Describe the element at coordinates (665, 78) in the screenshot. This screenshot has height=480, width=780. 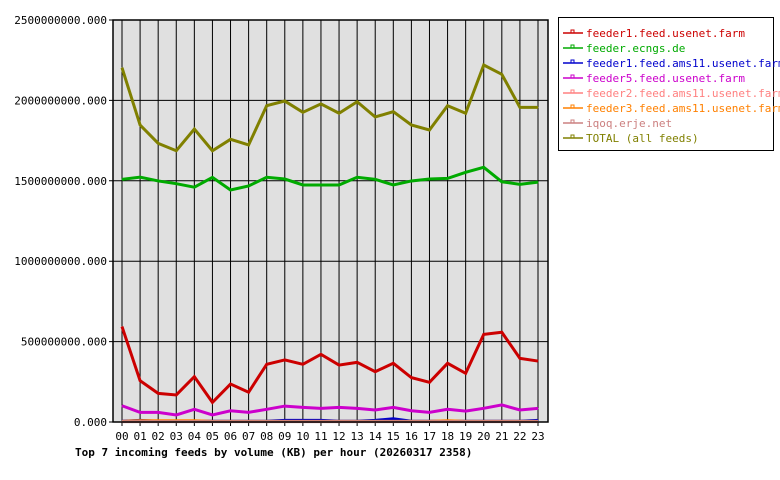
I see `legend-entry: feeder5.feed.usenet.farm` at that location.